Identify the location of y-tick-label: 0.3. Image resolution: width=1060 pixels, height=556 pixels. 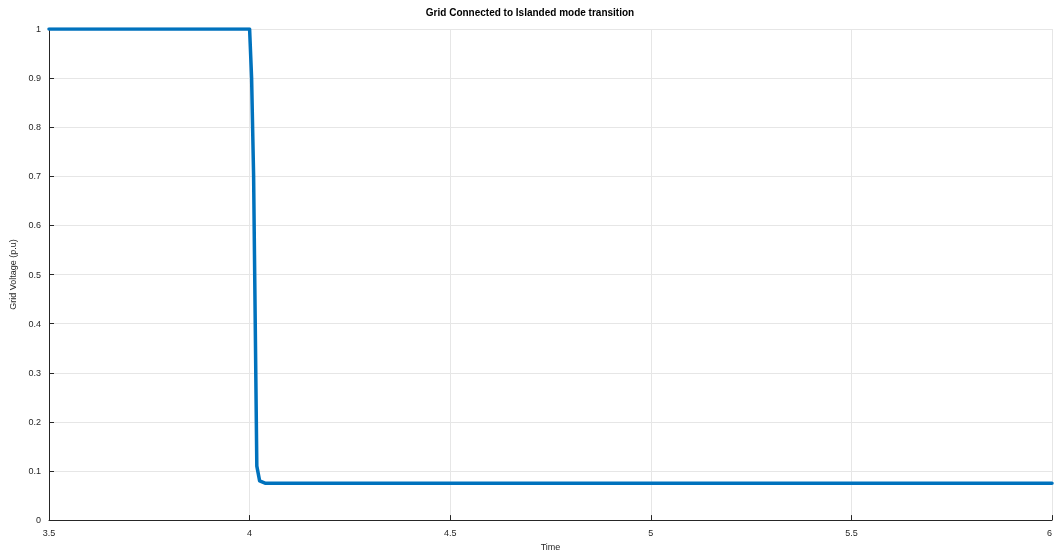
(34, 372).